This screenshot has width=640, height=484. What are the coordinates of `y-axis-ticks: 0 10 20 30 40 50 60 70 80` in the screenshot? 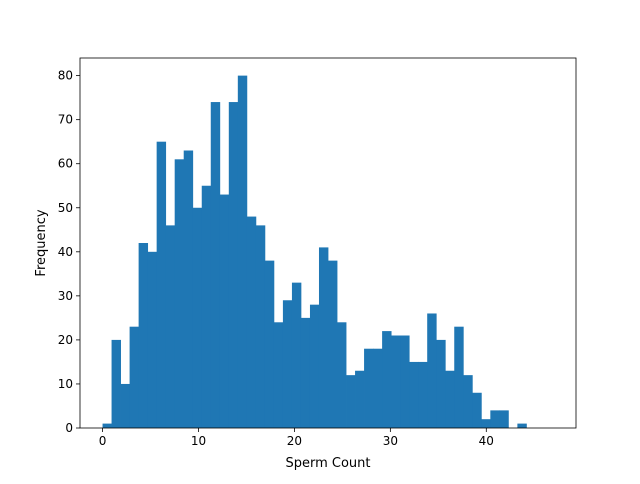 It's located at (69, 252).